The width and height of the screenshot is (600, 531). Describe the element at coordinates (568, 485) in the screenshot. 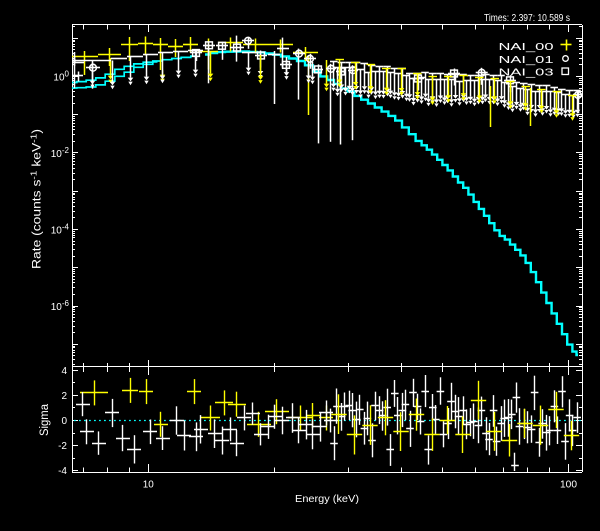

I see `svg-text: 100` at that location.